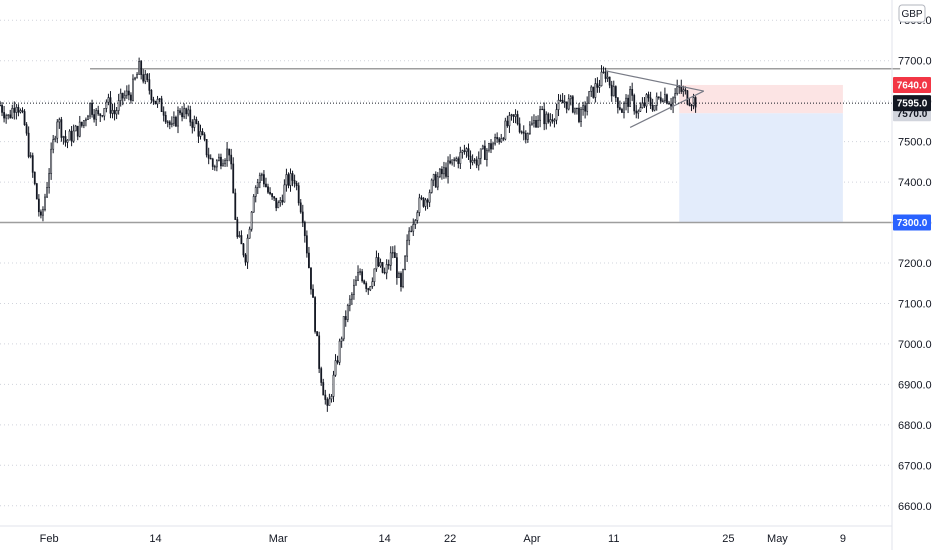  What do you see at coordinates (912, 104) in the screenshot?
I see `price-tag-label: 7595.0` at bounding box center [912, 104].